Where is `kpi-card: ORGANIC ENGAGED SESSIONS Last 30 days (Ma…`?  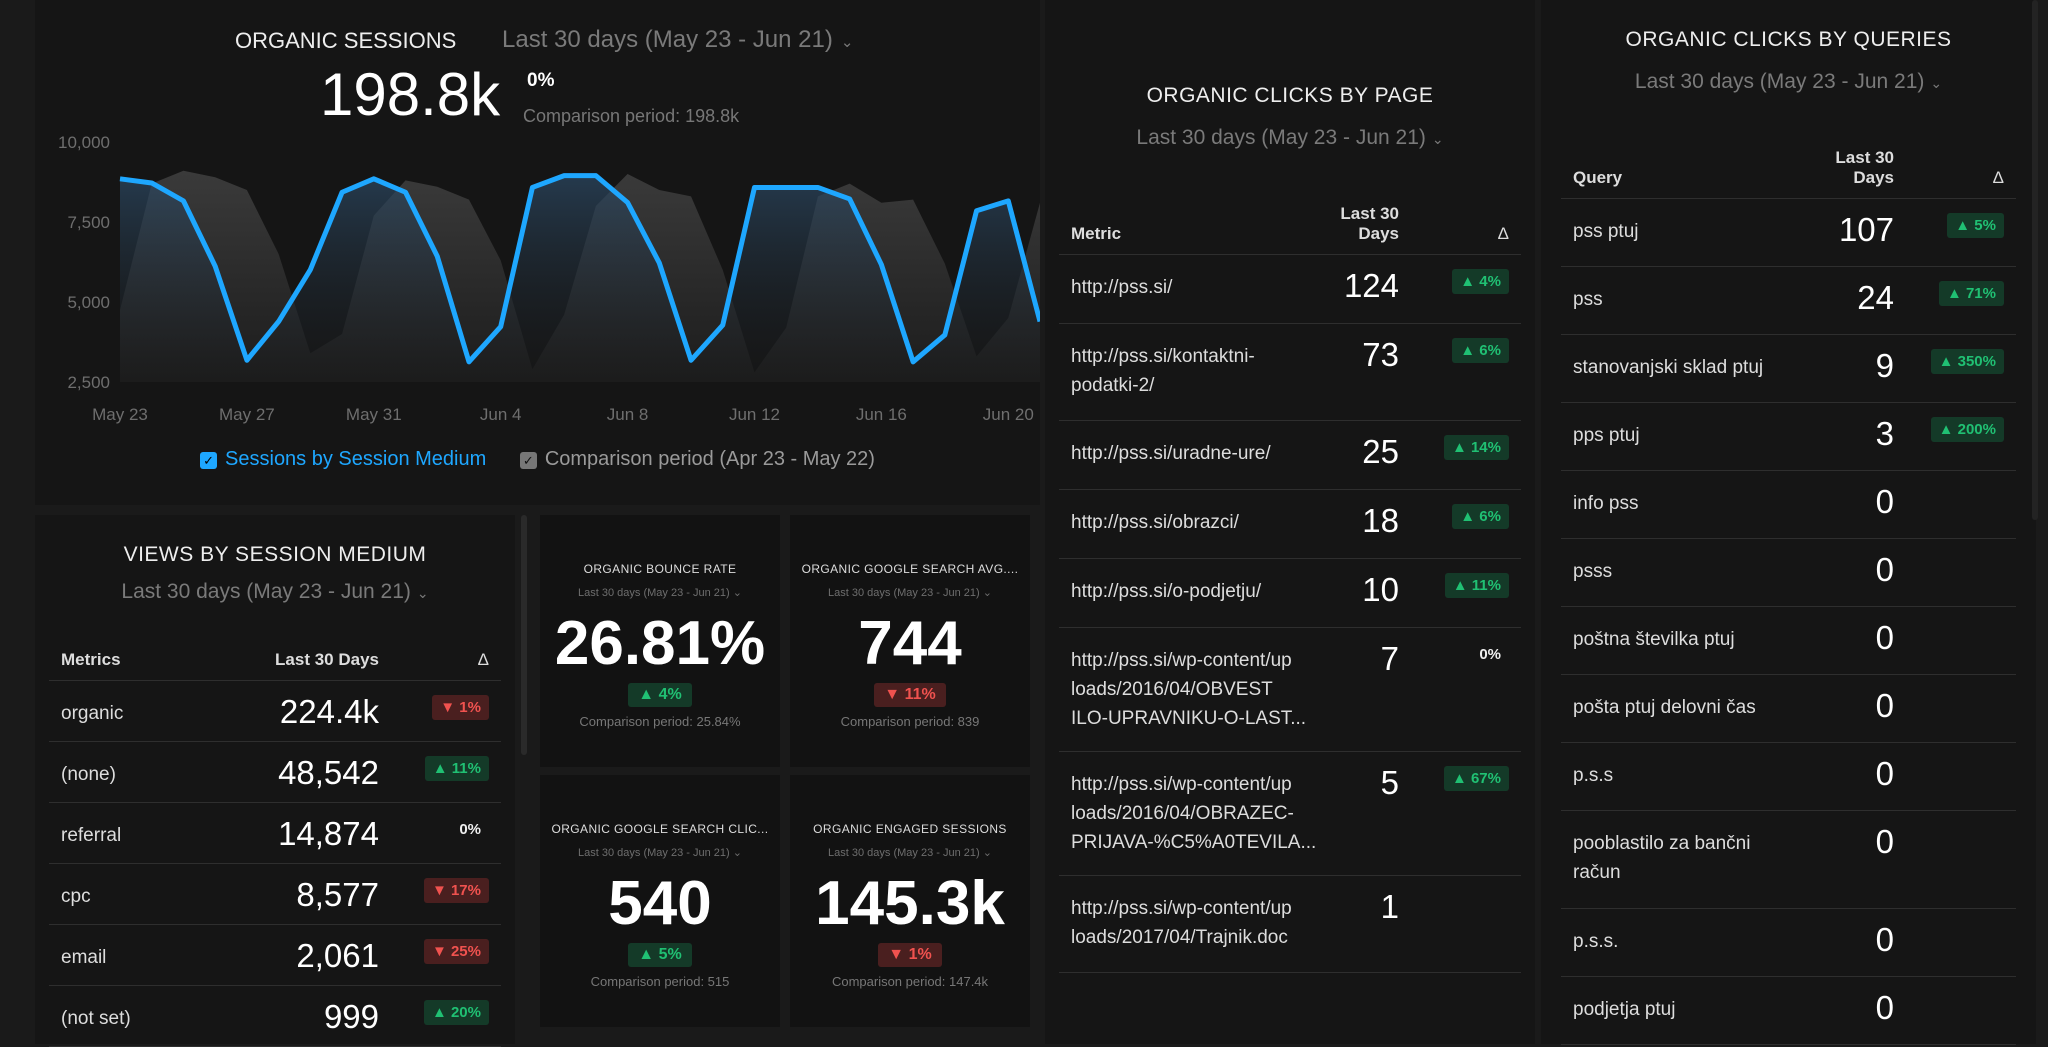 kpi-card: ORGANIC ENGAGED SESSIONS Last 30 days (Ma… is located at coordinates (910, 901).